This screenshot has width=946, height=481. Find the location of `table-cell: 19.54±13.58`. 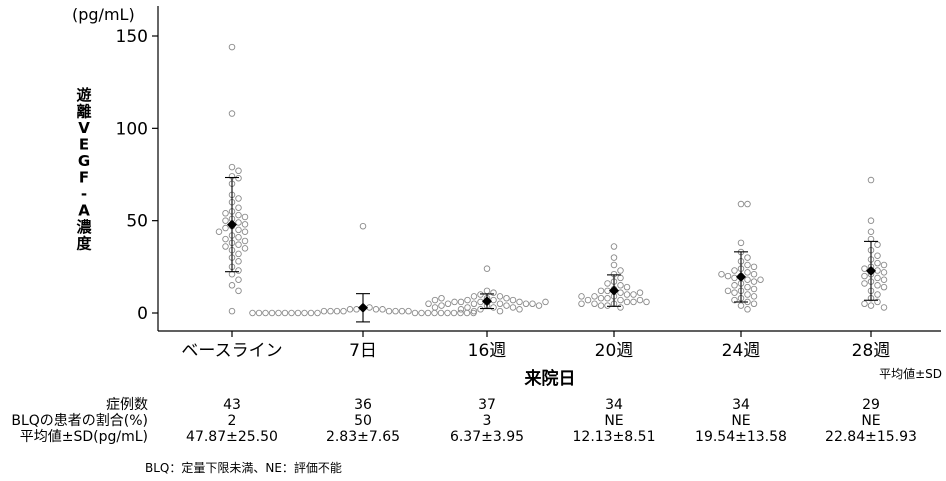

table-cell: 19.54±13.58 is located at coordinates (741, 437).